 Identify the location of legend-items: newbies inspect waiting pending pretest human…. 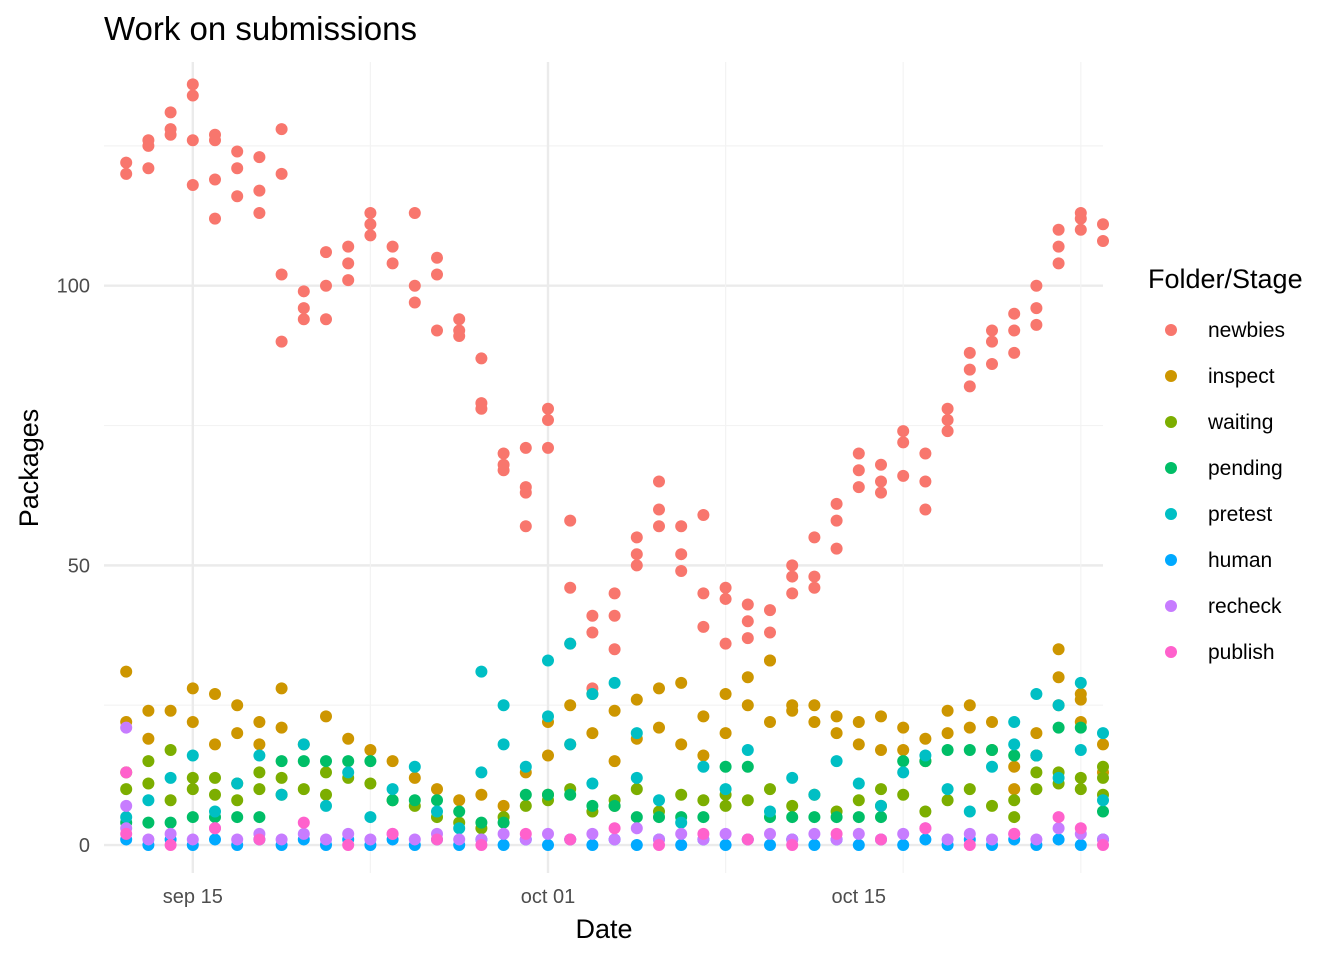
(1225, 491).